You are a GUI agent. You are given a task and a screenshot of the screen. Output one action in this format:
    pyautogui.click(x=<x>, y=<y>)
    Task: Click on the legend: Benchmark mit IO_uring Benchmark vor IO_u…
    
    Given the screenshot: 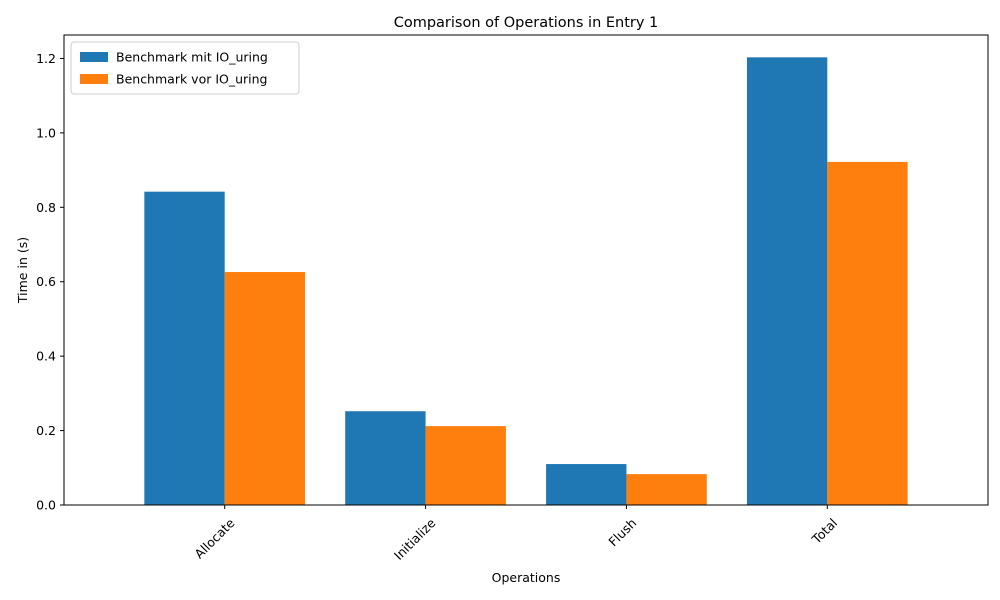 What is the action you would take?
    pyautogui.click(x=185, y=68)
    